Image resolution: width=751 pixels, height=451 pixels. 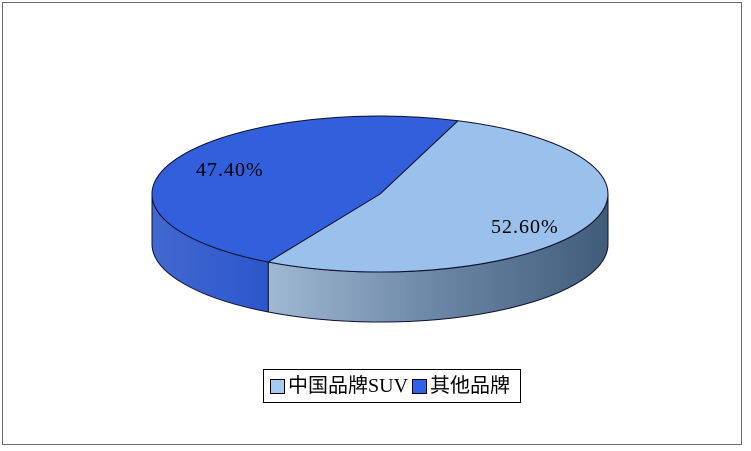 What do you see at coordinates (277, 386) in the screenshot?
I see `legend-swatch-china-suv-icon` at bounding box center [277, 386].